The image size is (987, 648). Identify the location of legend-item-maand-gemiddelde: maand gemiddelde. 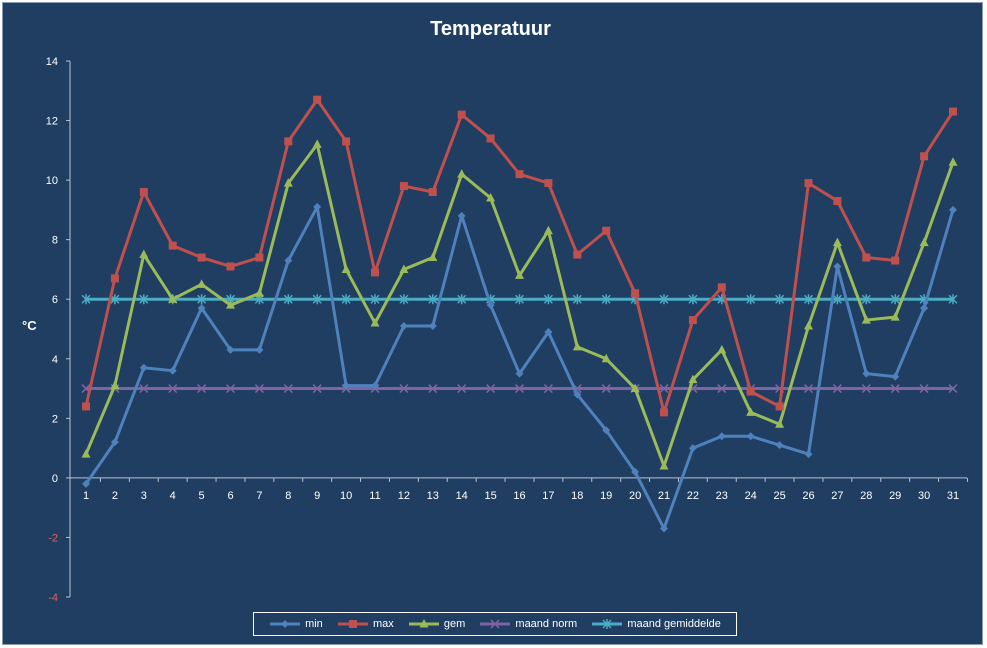
(656, 624).